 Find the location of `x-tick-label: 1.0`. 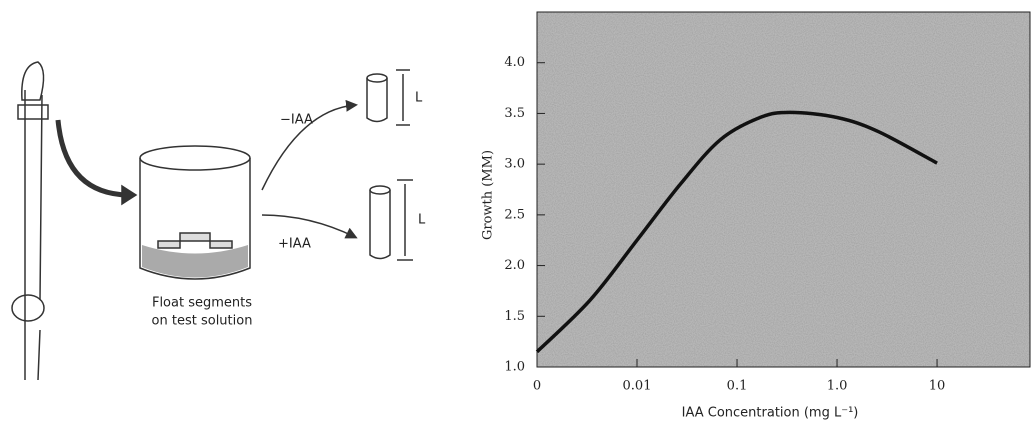

x-tick-label: 1.0 is located at coordinates (837, 386).